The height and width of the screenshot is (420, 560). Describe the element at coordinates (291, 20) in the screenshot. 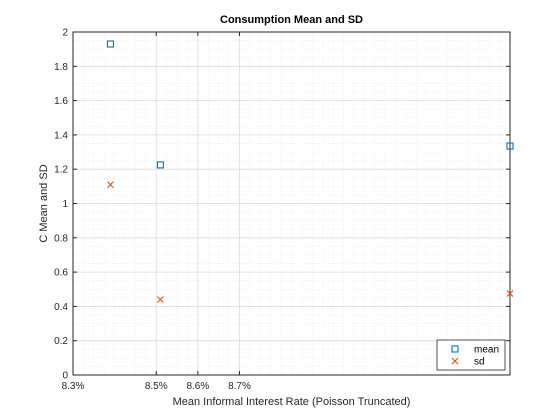

I see `chart-title: Consumption Mean and SD` at that location.